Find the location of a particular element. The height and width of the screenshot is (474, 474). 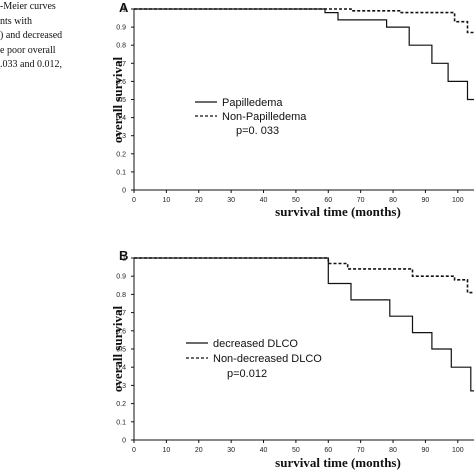

caption-line: e poor overall is located at coordinates (28, 50).